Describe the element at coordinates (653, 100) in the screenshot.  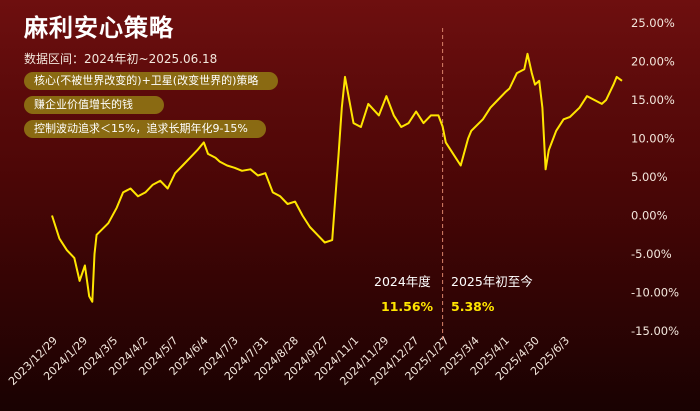
I see `y-tick-label: 15.00%` at that location.